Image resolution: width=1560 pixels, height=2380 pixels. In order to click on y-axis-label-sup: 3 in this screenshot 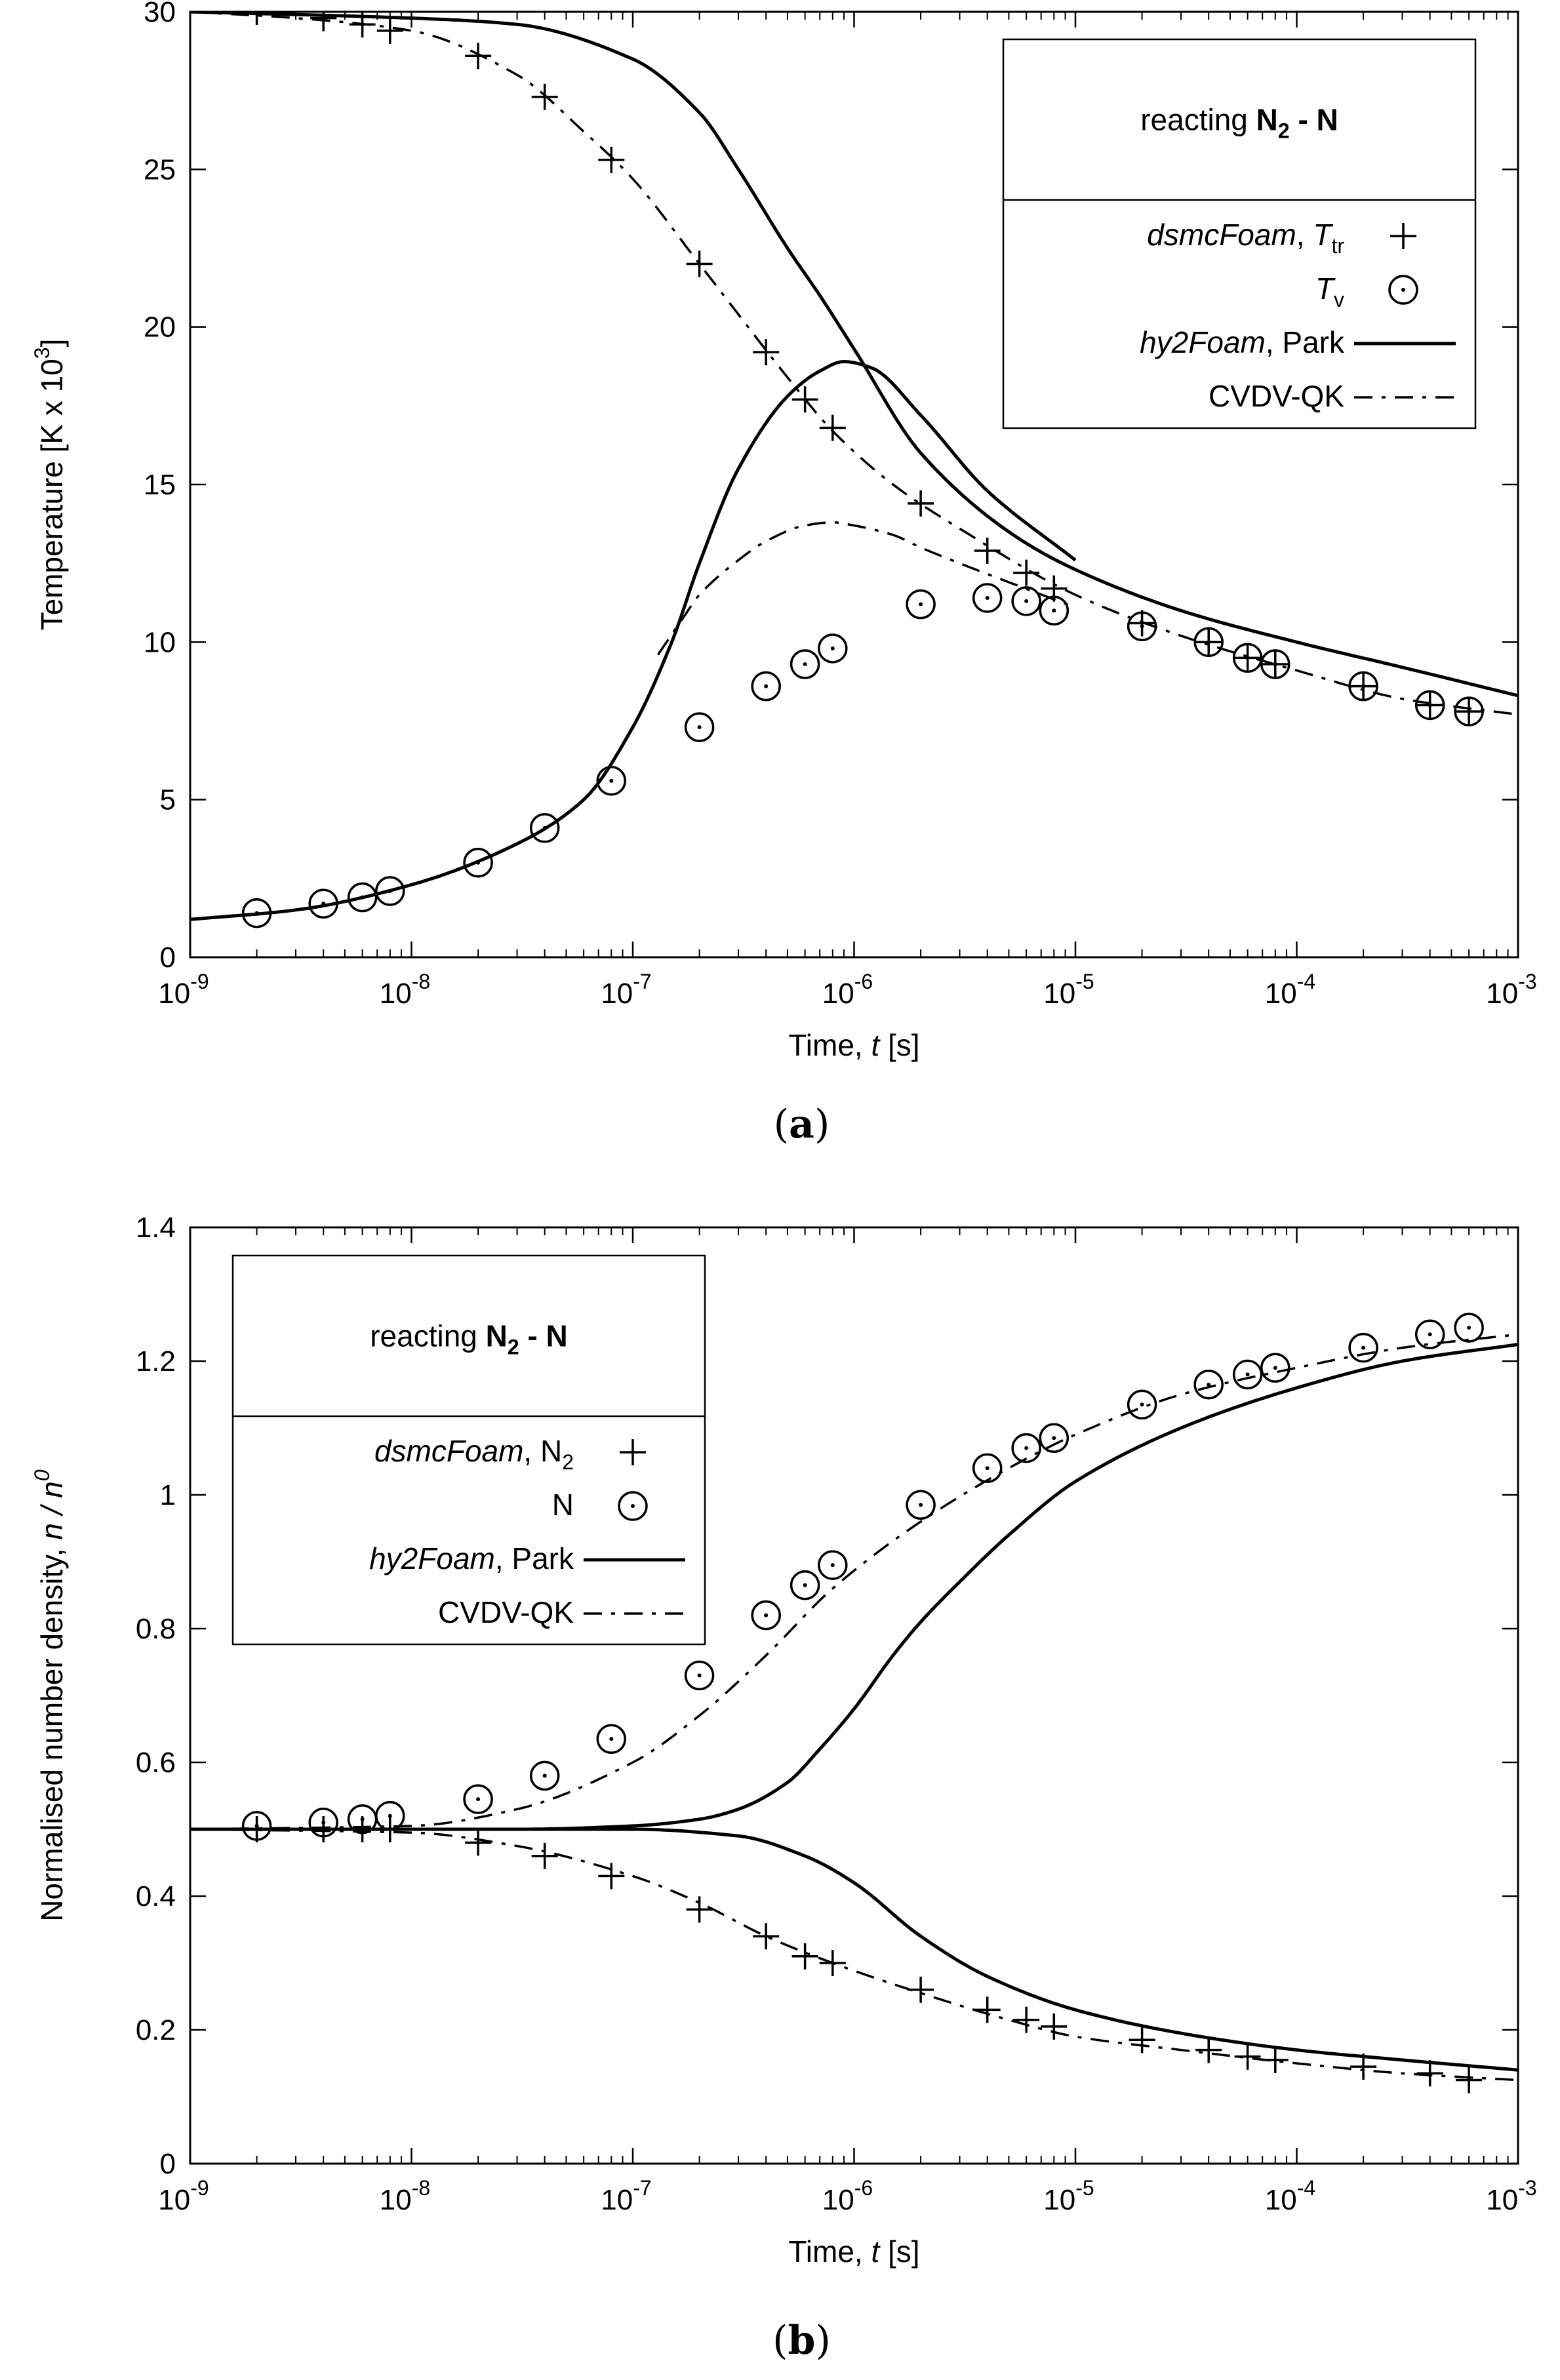, I will do `click(42, 353)`.